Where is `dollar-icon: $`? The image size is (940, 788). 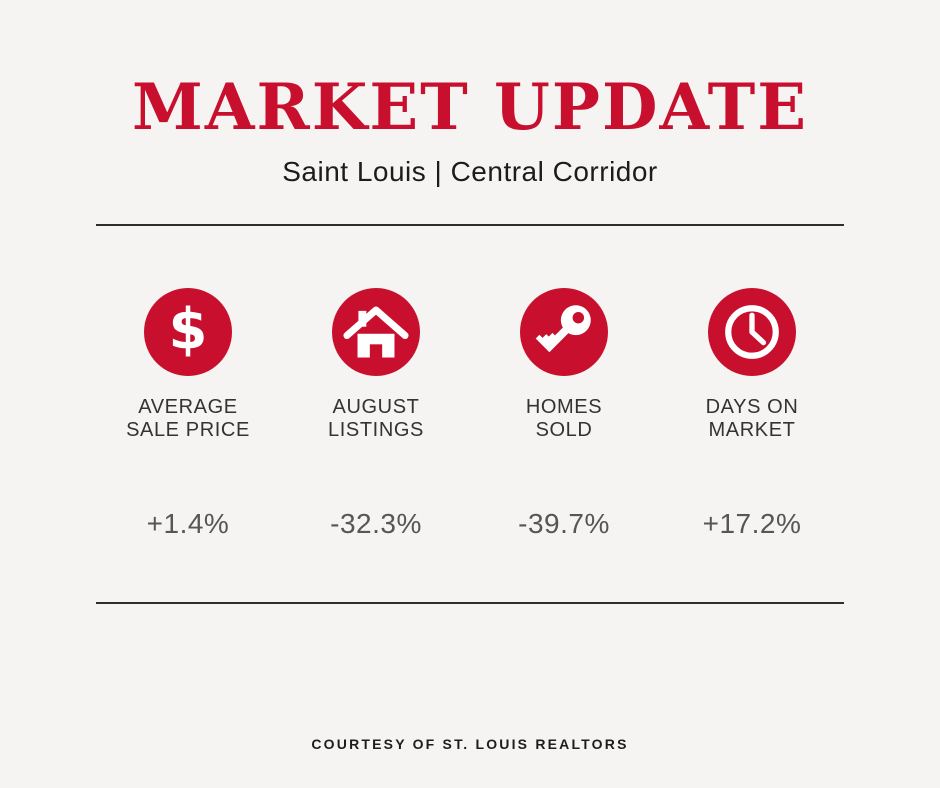
dollar-icon: $ is located at coordinates (188, 332).